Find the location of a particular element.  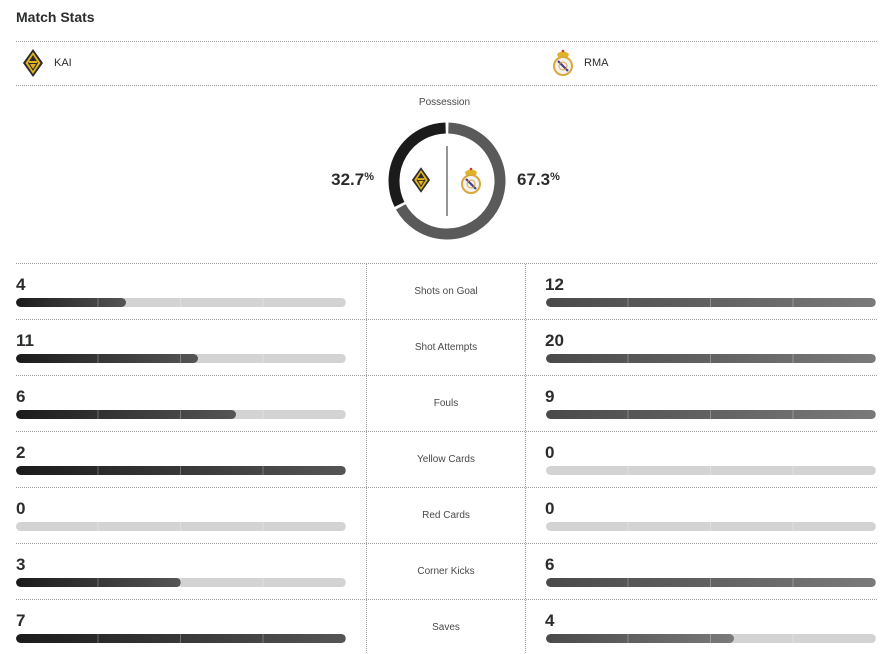

stat-label: Shots on Goal is located at coordinates (446, 291).